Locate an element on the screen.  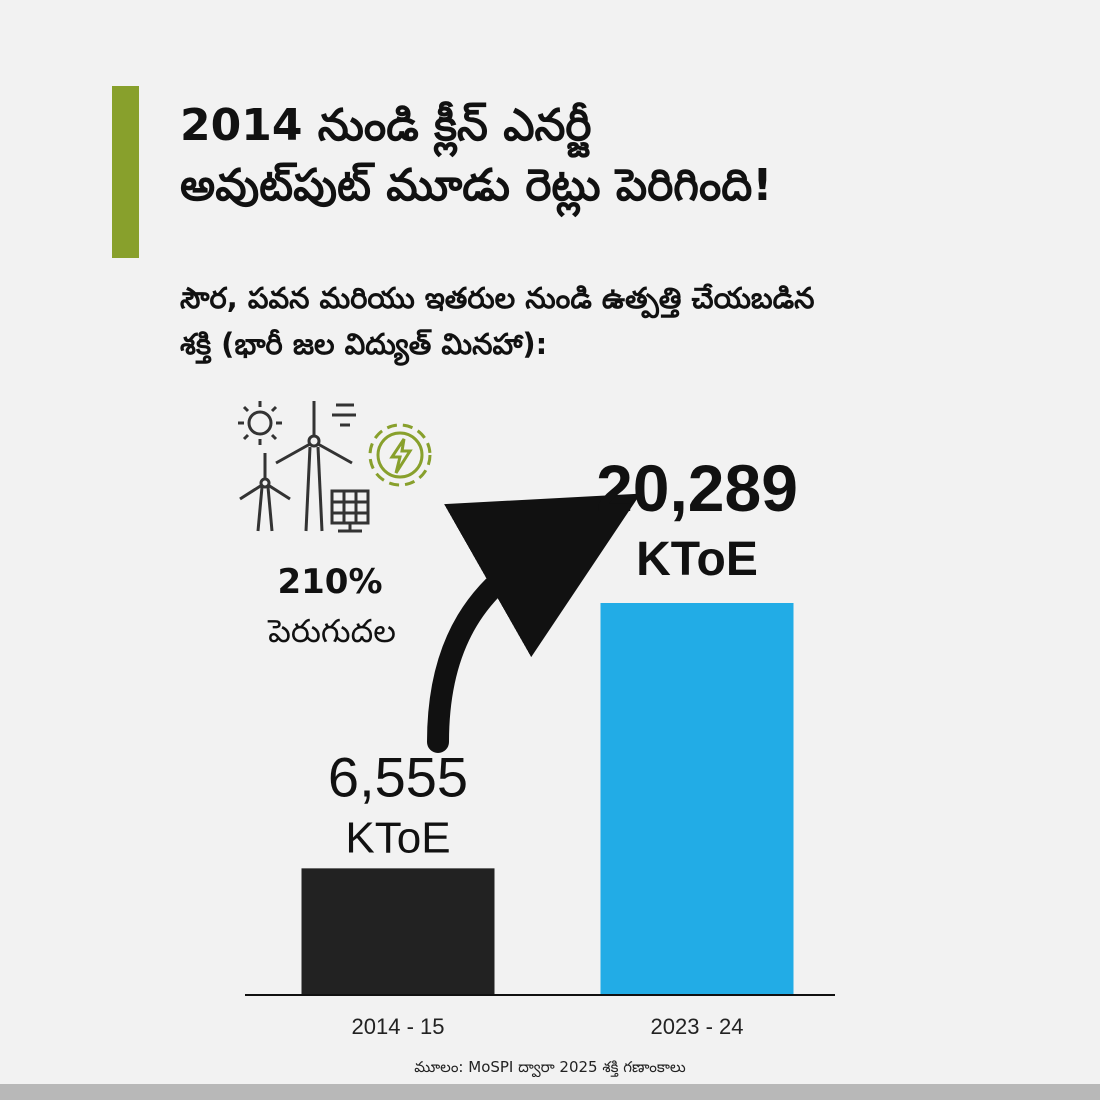
wind-icon is located at coordinates (344, 415).